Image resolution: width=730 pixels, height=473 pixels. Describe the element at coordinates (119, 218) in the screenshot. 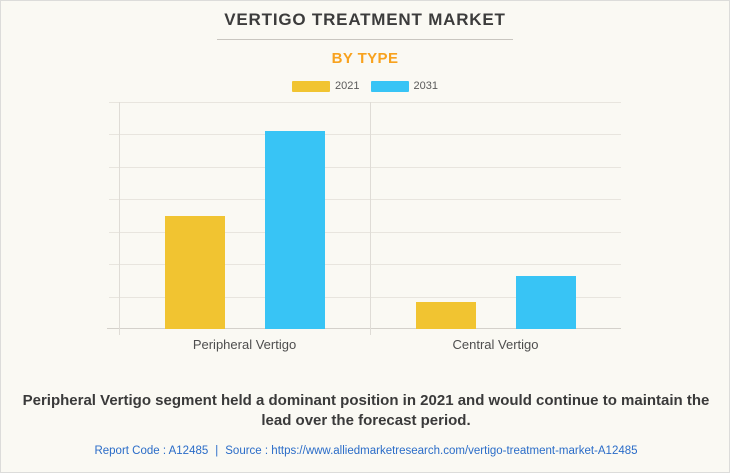

I see `y-axis-line` at that location.